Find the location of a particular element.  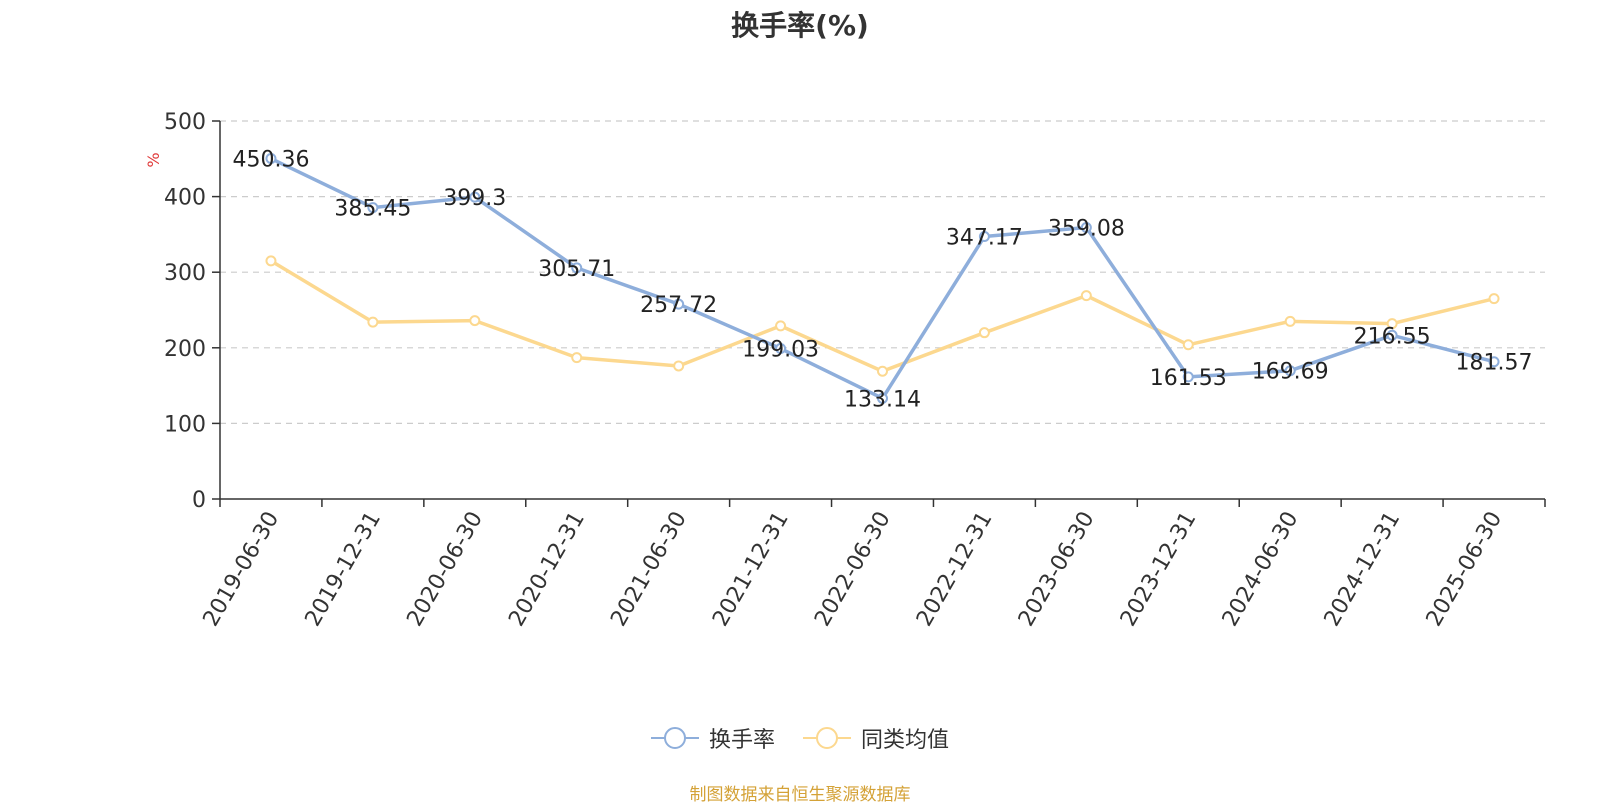

x-tick-label: 2021-12-31 is located at coordinates (751, 569).